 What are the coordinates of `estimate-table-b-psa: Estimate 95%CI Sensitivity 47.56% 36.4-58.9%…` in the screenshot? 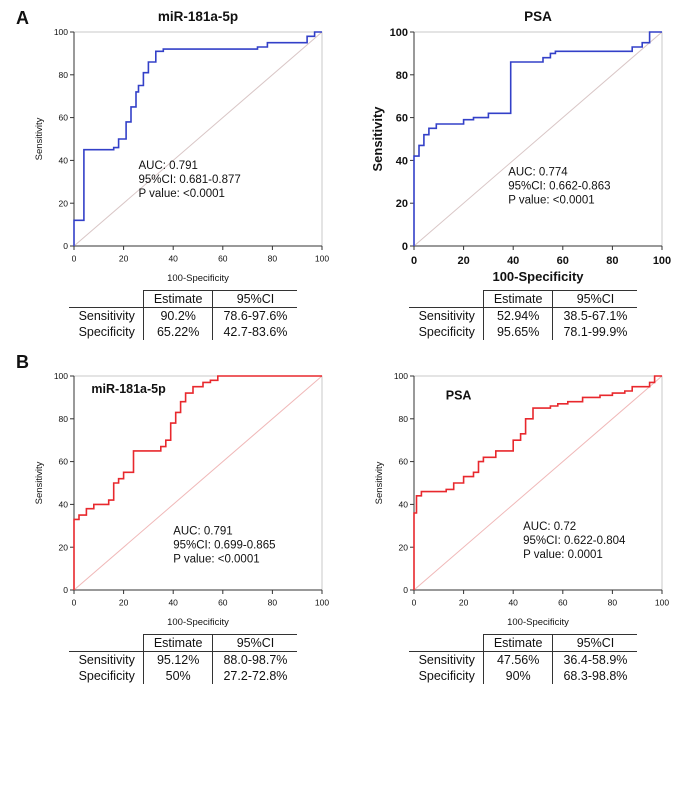 It's located at (523, 659).